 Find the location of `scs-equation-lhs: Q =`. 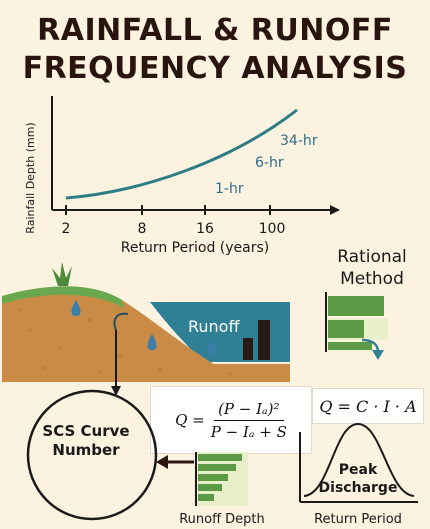

scs-equation-lhs: Q = is located at coordinates (190, 420).